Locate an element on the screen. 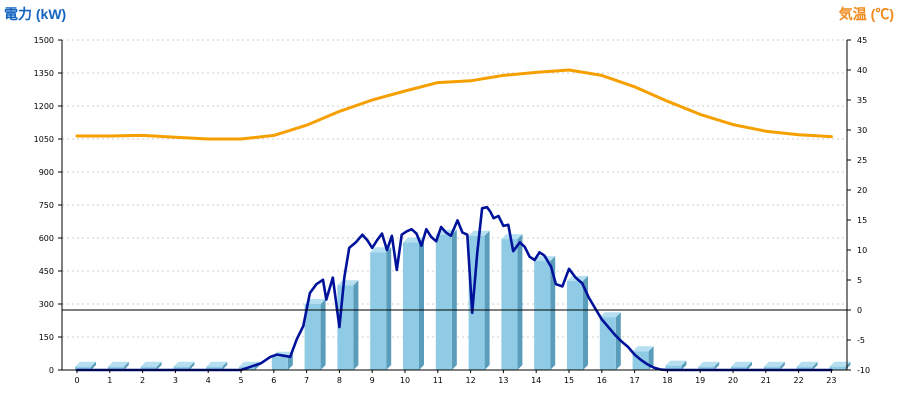 This screenshot has height=400, width=900. right-tick-label: 35 is located at coordinates (862, 100).